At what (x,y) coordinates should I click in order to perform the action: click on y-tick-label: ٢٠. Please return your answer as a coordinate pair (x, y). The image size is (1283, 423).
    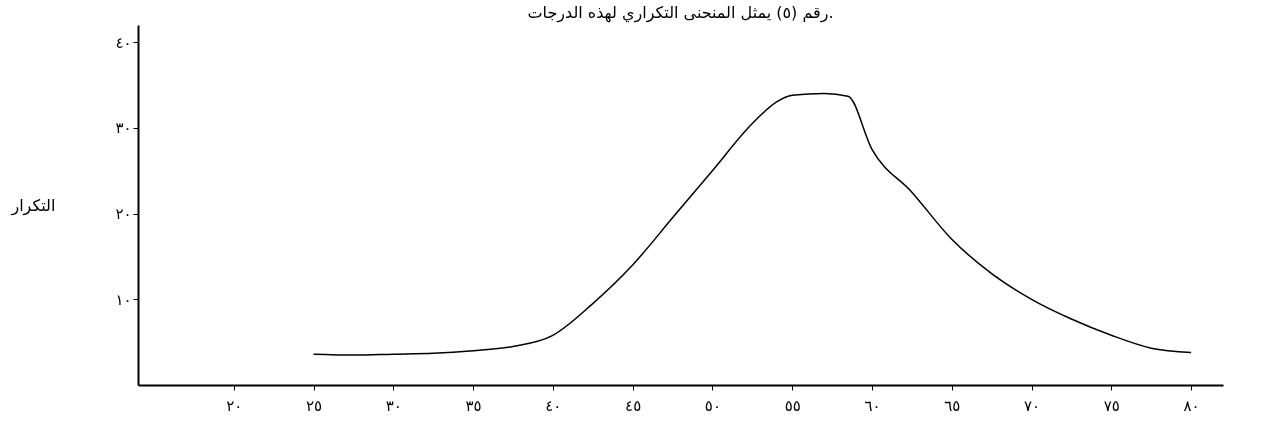
    Looking at the image, I should click on (123, 214).